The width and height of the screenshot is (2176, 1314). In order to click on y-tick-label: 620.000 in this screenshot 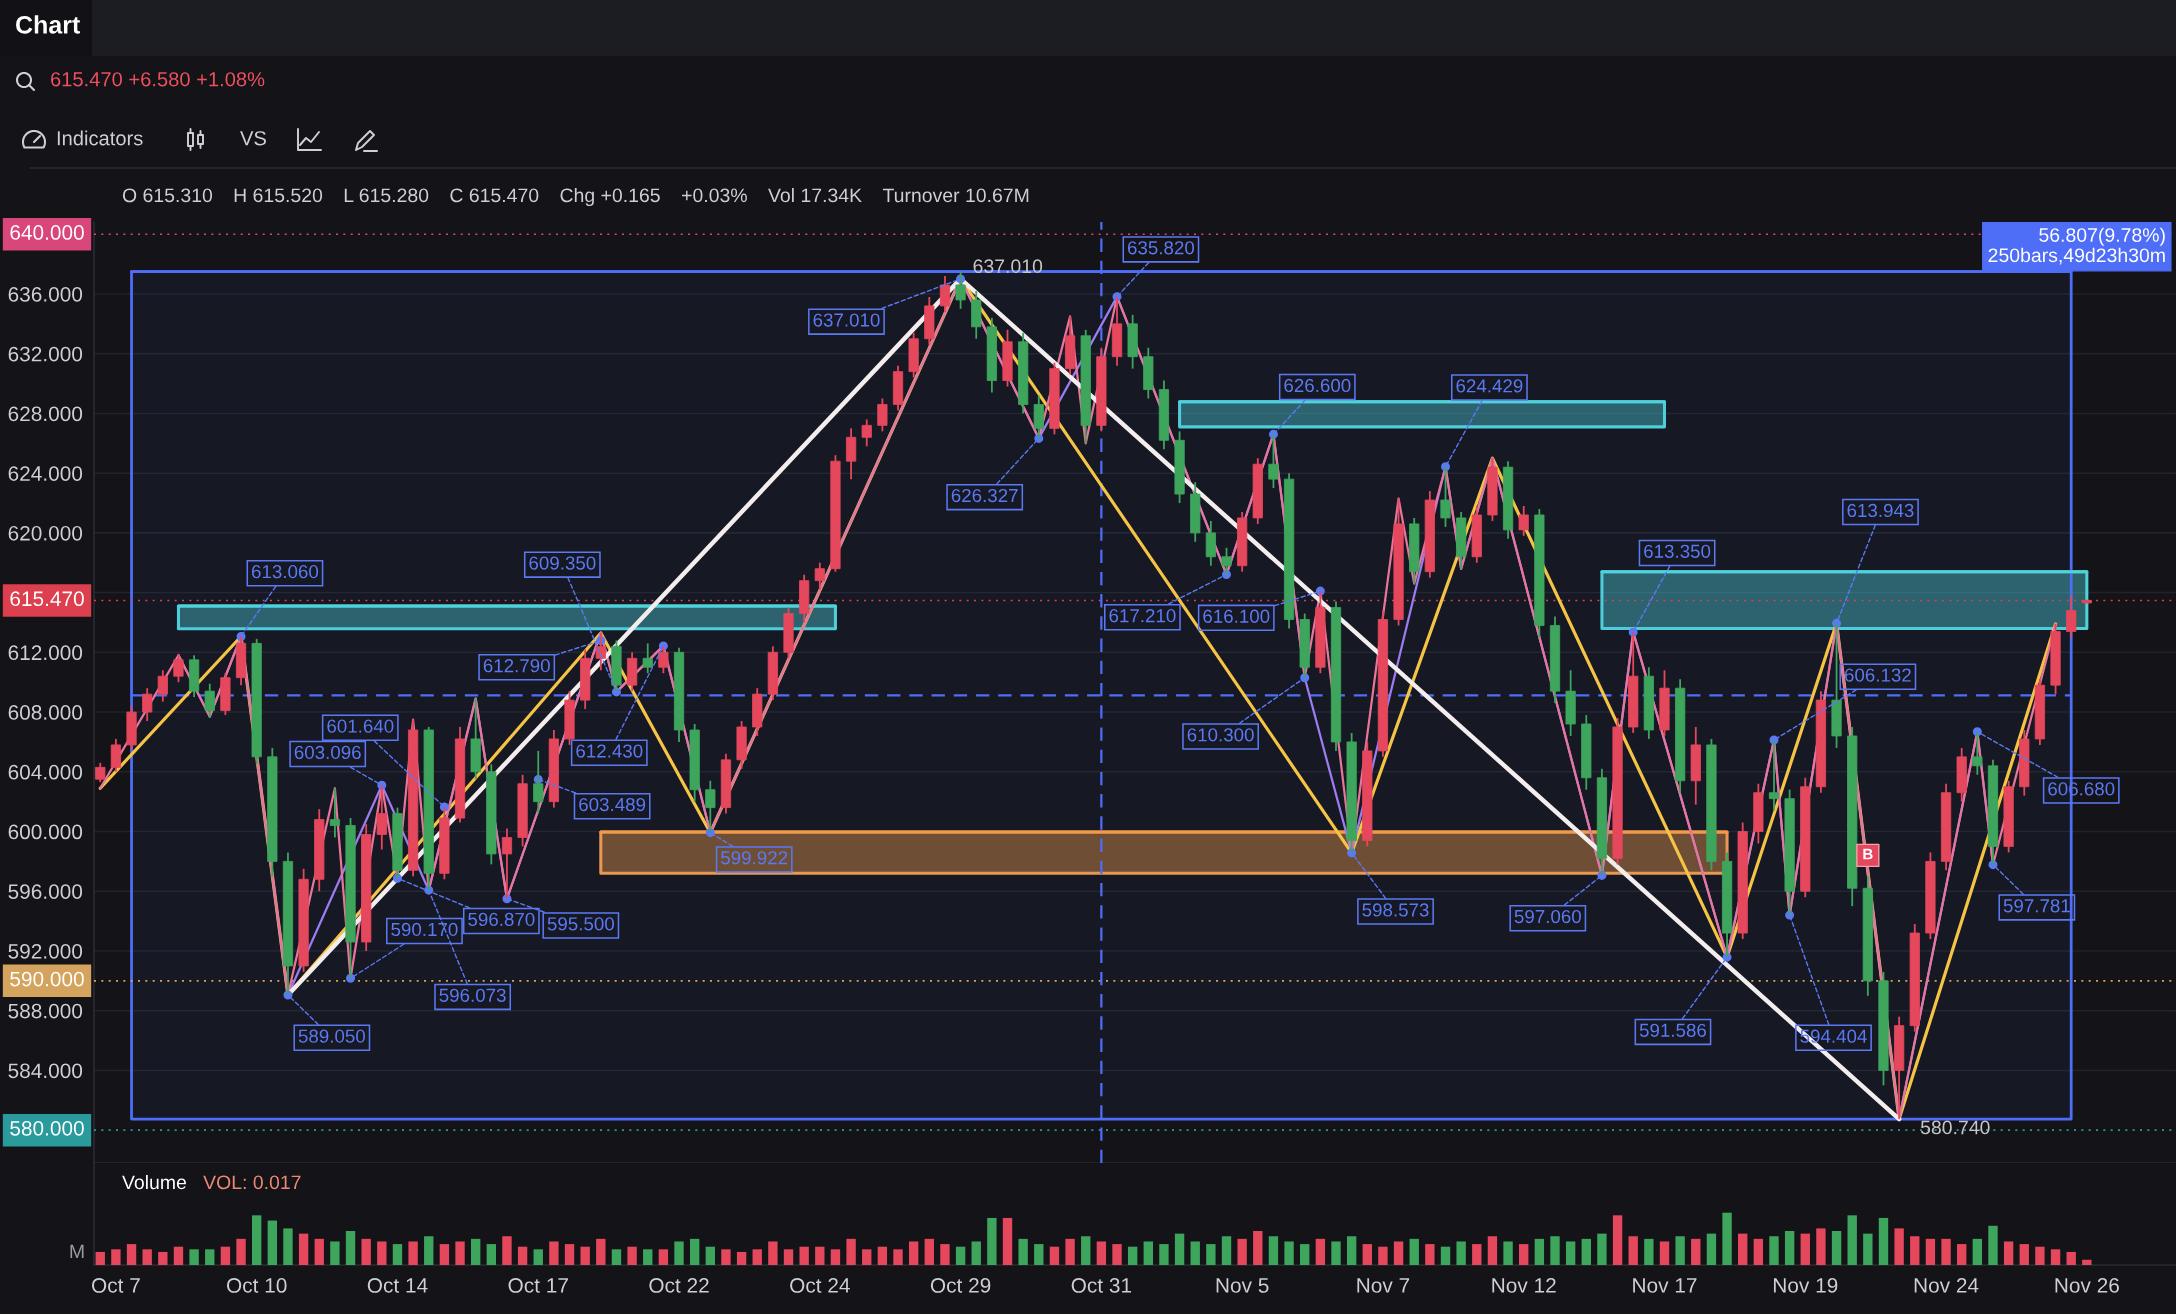, I will do `click(45, 533)`.